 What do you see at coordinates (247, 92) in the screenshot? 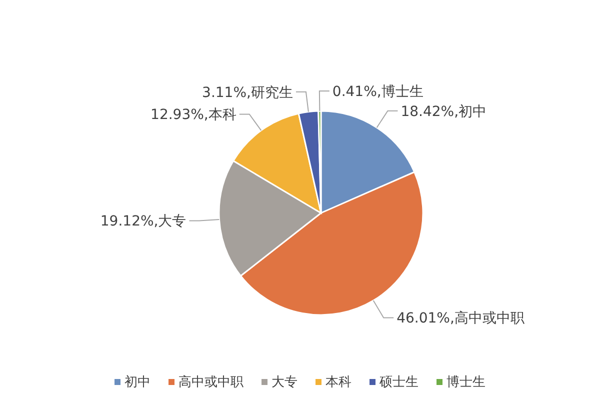
I see `data-label: 3.11%,研究生` at bounding box center [247, 92].